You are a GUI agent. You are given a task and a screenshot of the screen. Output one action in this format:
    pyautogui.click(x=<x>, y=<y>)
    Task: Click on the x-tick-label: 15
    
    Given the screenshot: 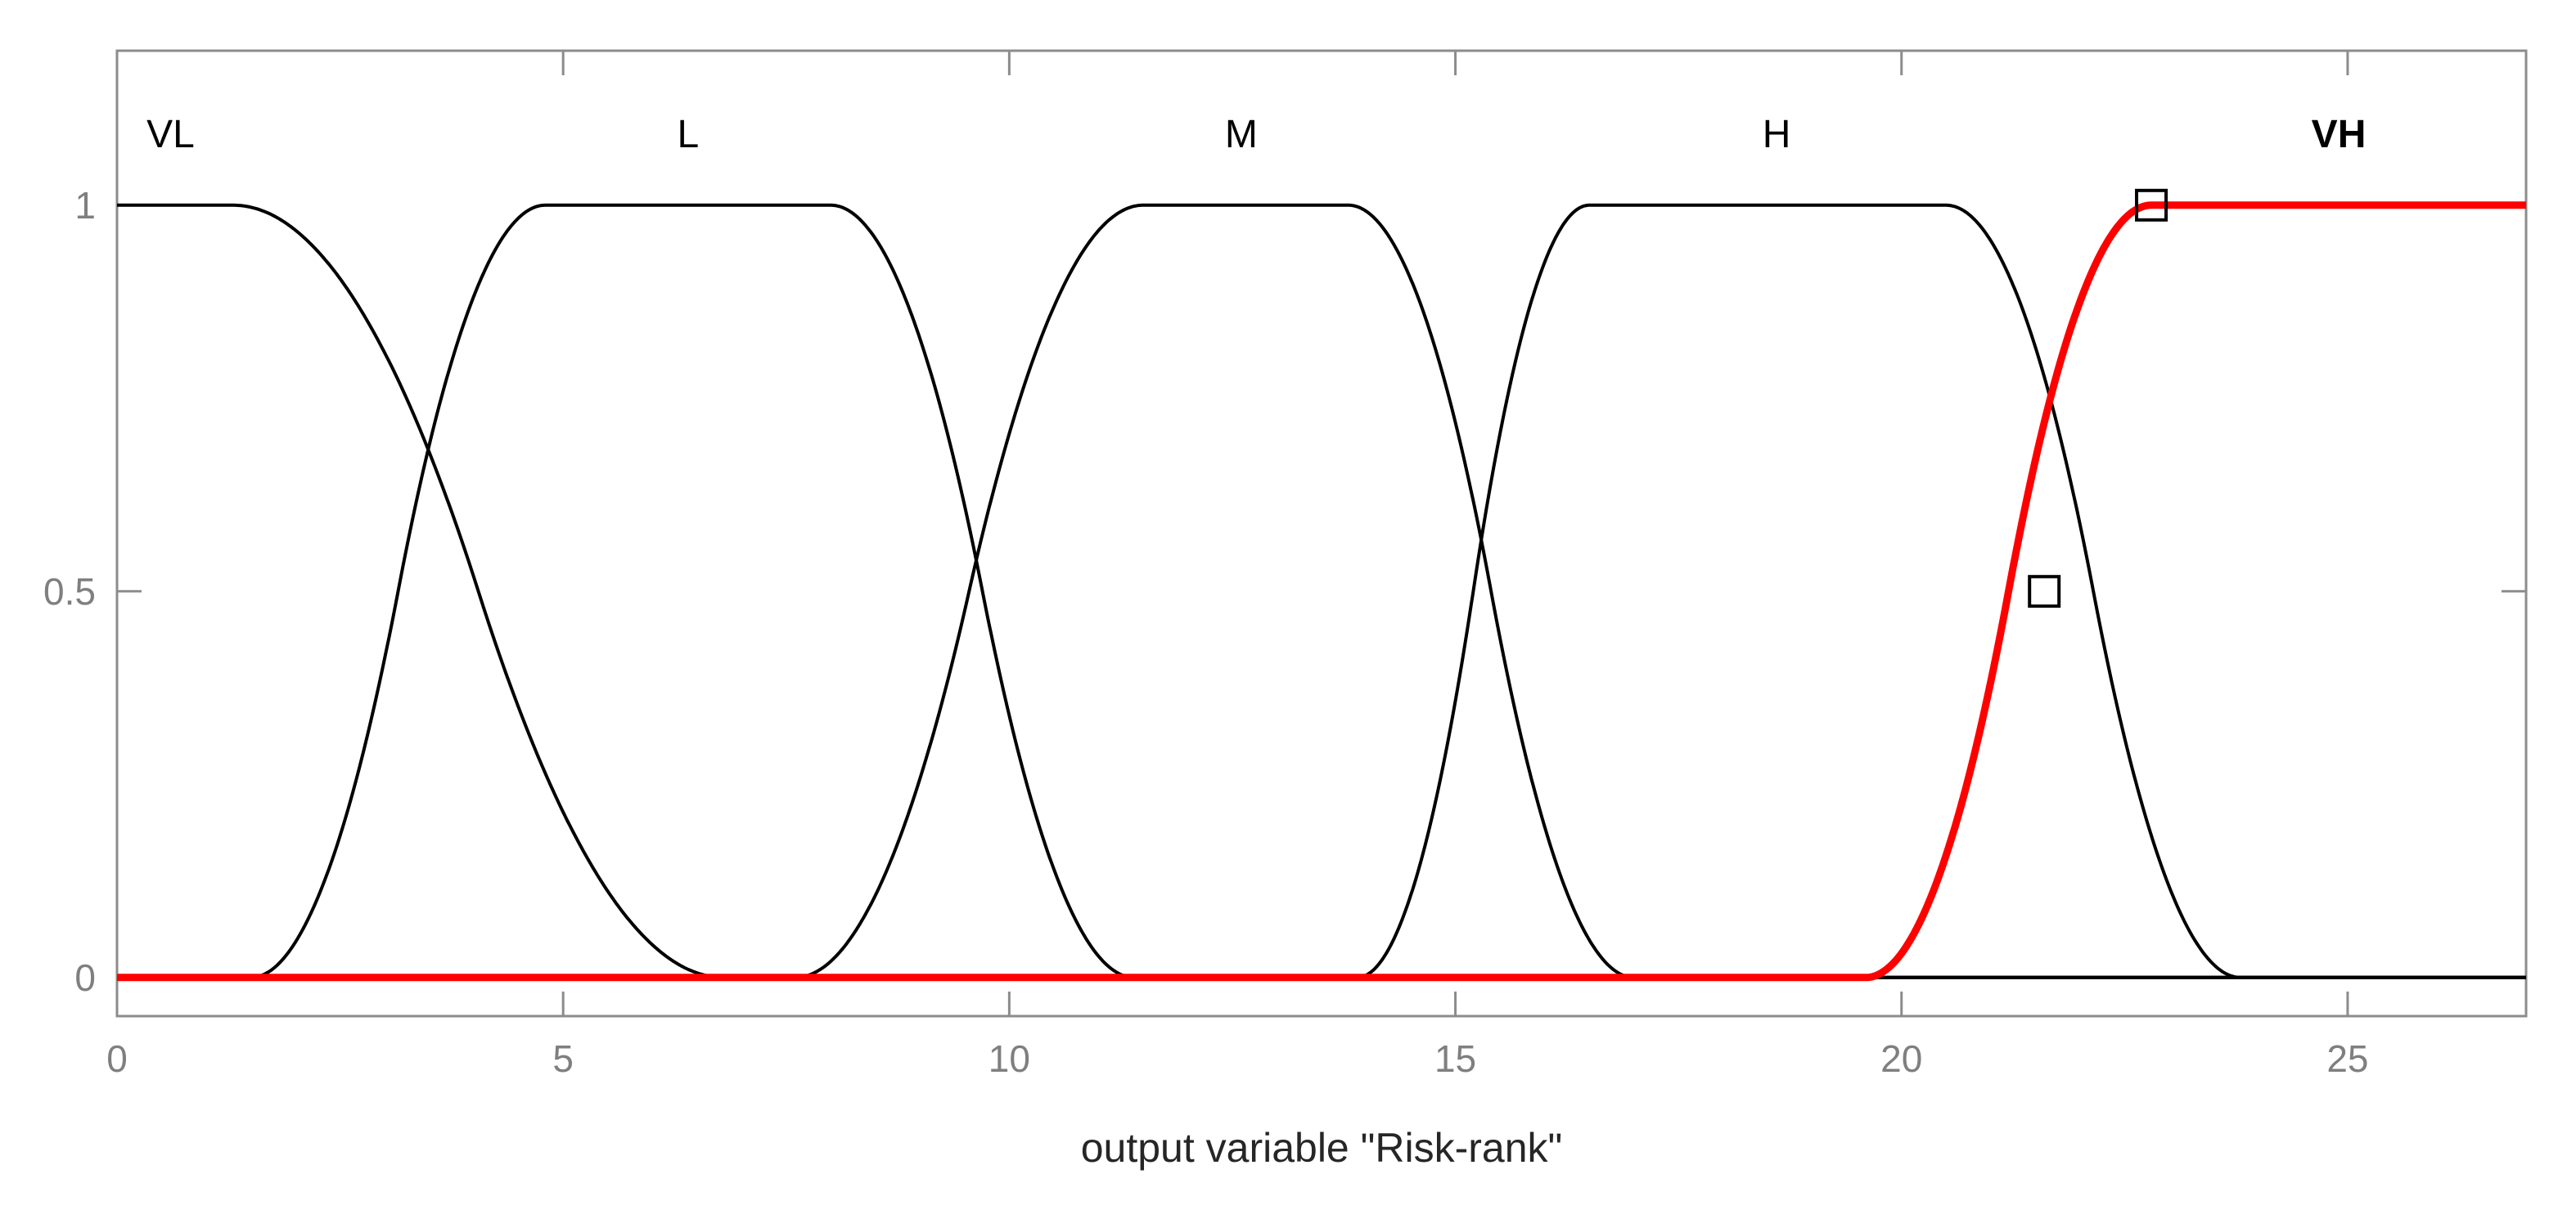 What is the action you would take?
    pyautogui.click(x=1455, y=1058)
    